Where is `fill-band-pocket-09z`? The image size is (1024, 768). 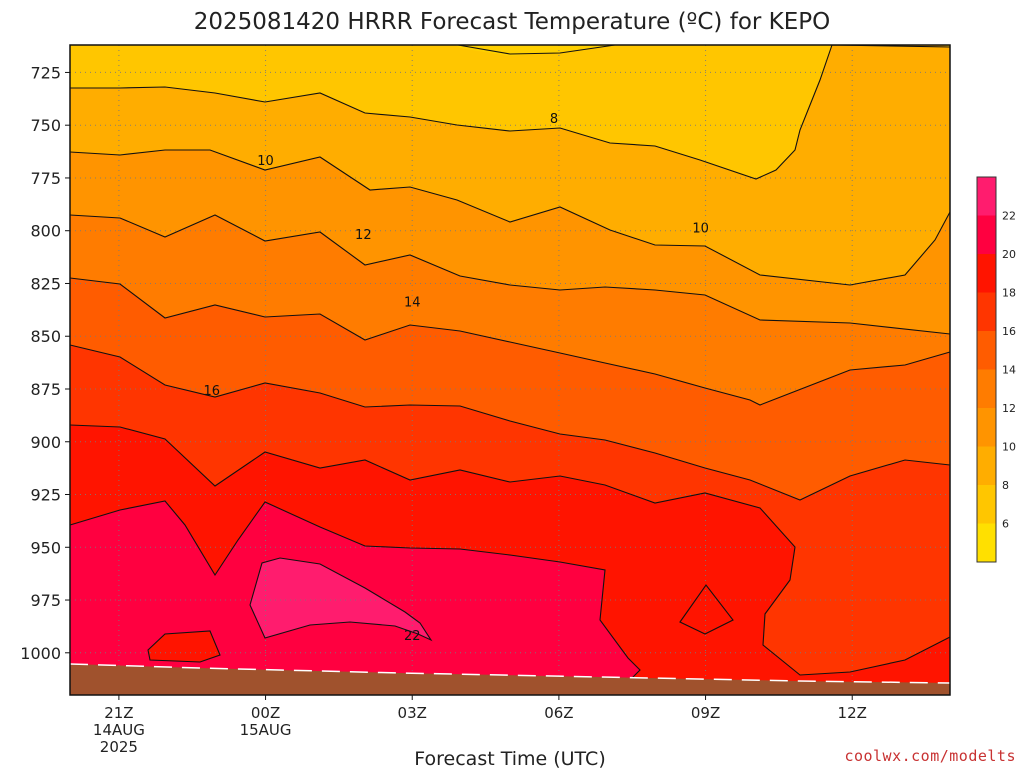 fill-band-pocket-09z is located at coordinates (706, 609).